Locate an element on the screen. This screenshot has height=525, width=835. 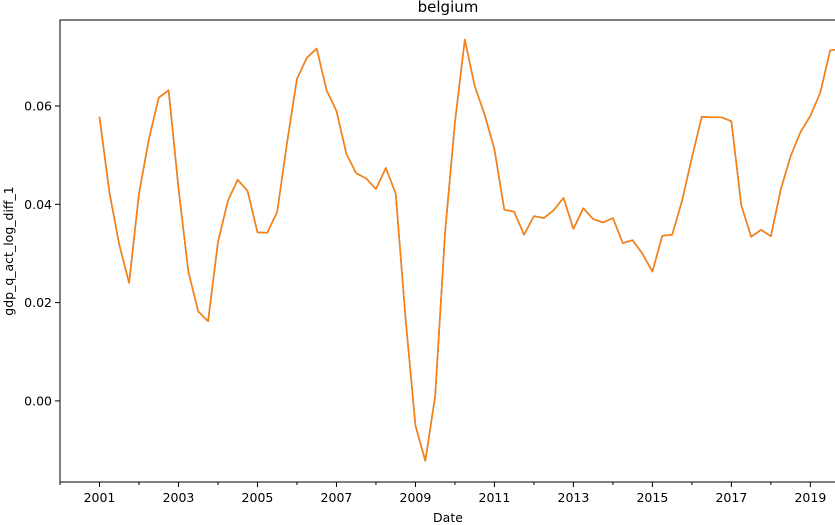
y-axis: 0.00 0.02 0.04 0.06 is located at coordinates (42, 253).